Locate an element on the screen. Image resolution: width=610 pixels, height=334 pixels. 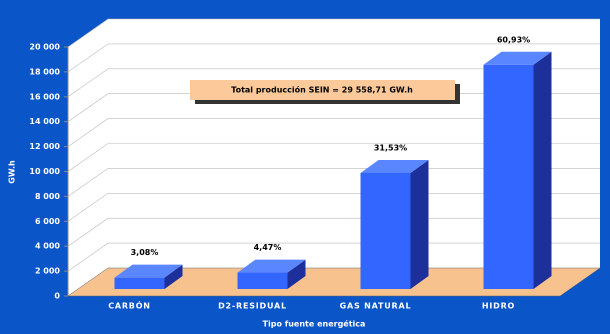
y-tick-label: 14 000 is located at coordinates (44, 121).